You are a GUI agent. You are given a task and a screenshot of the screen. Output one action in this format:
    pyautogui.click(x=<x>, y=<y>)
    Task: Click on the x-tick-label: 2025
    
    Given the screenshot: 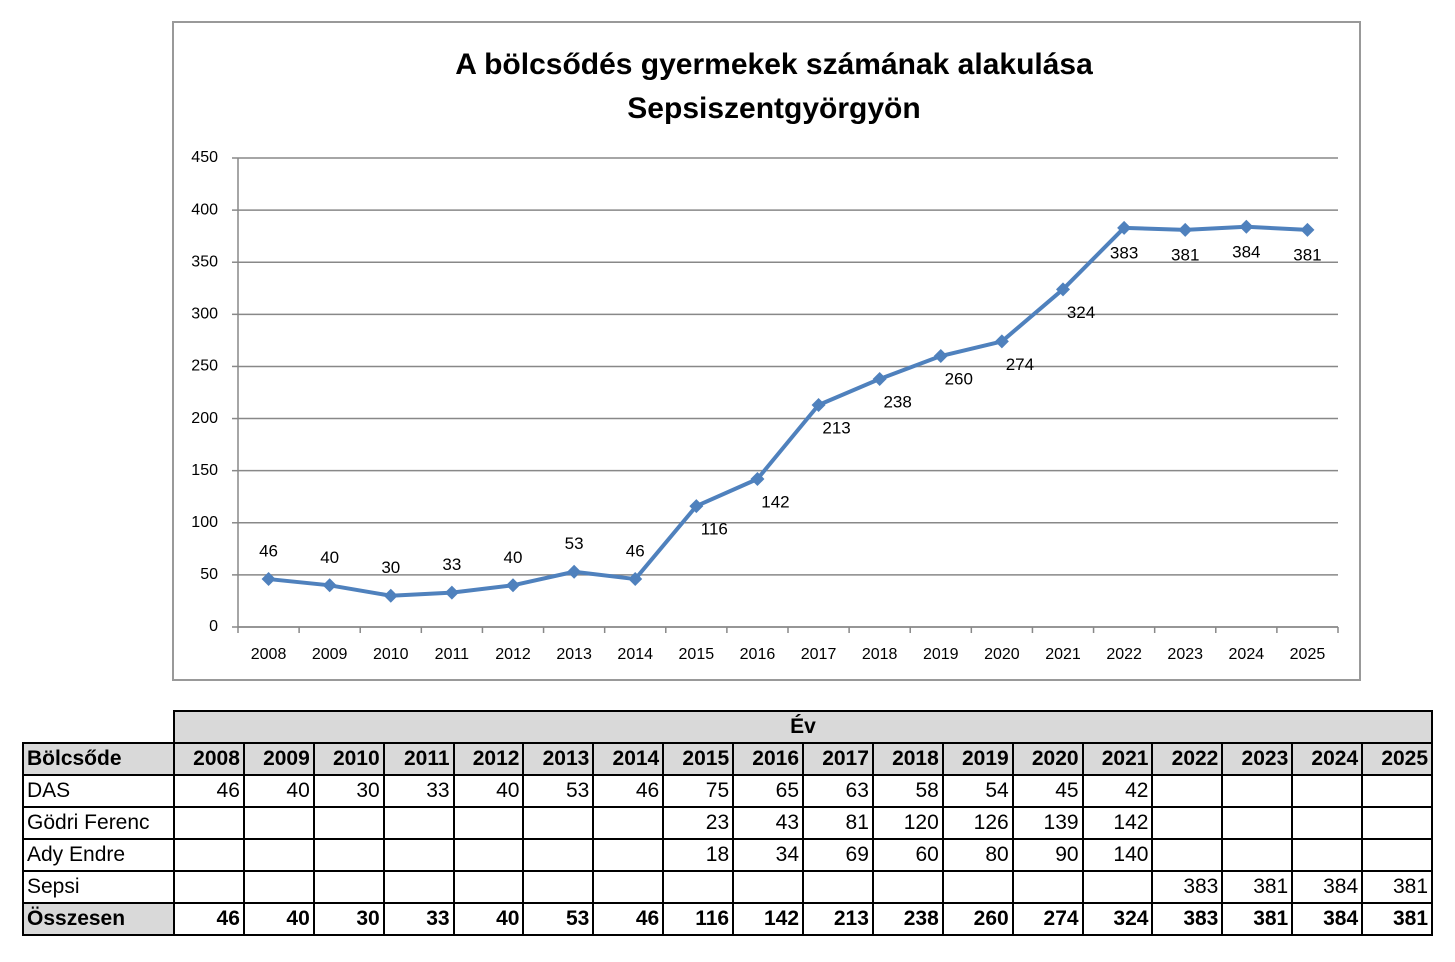 What is the action you would take?
    pyautogui.click(x=1308, y=654)
    